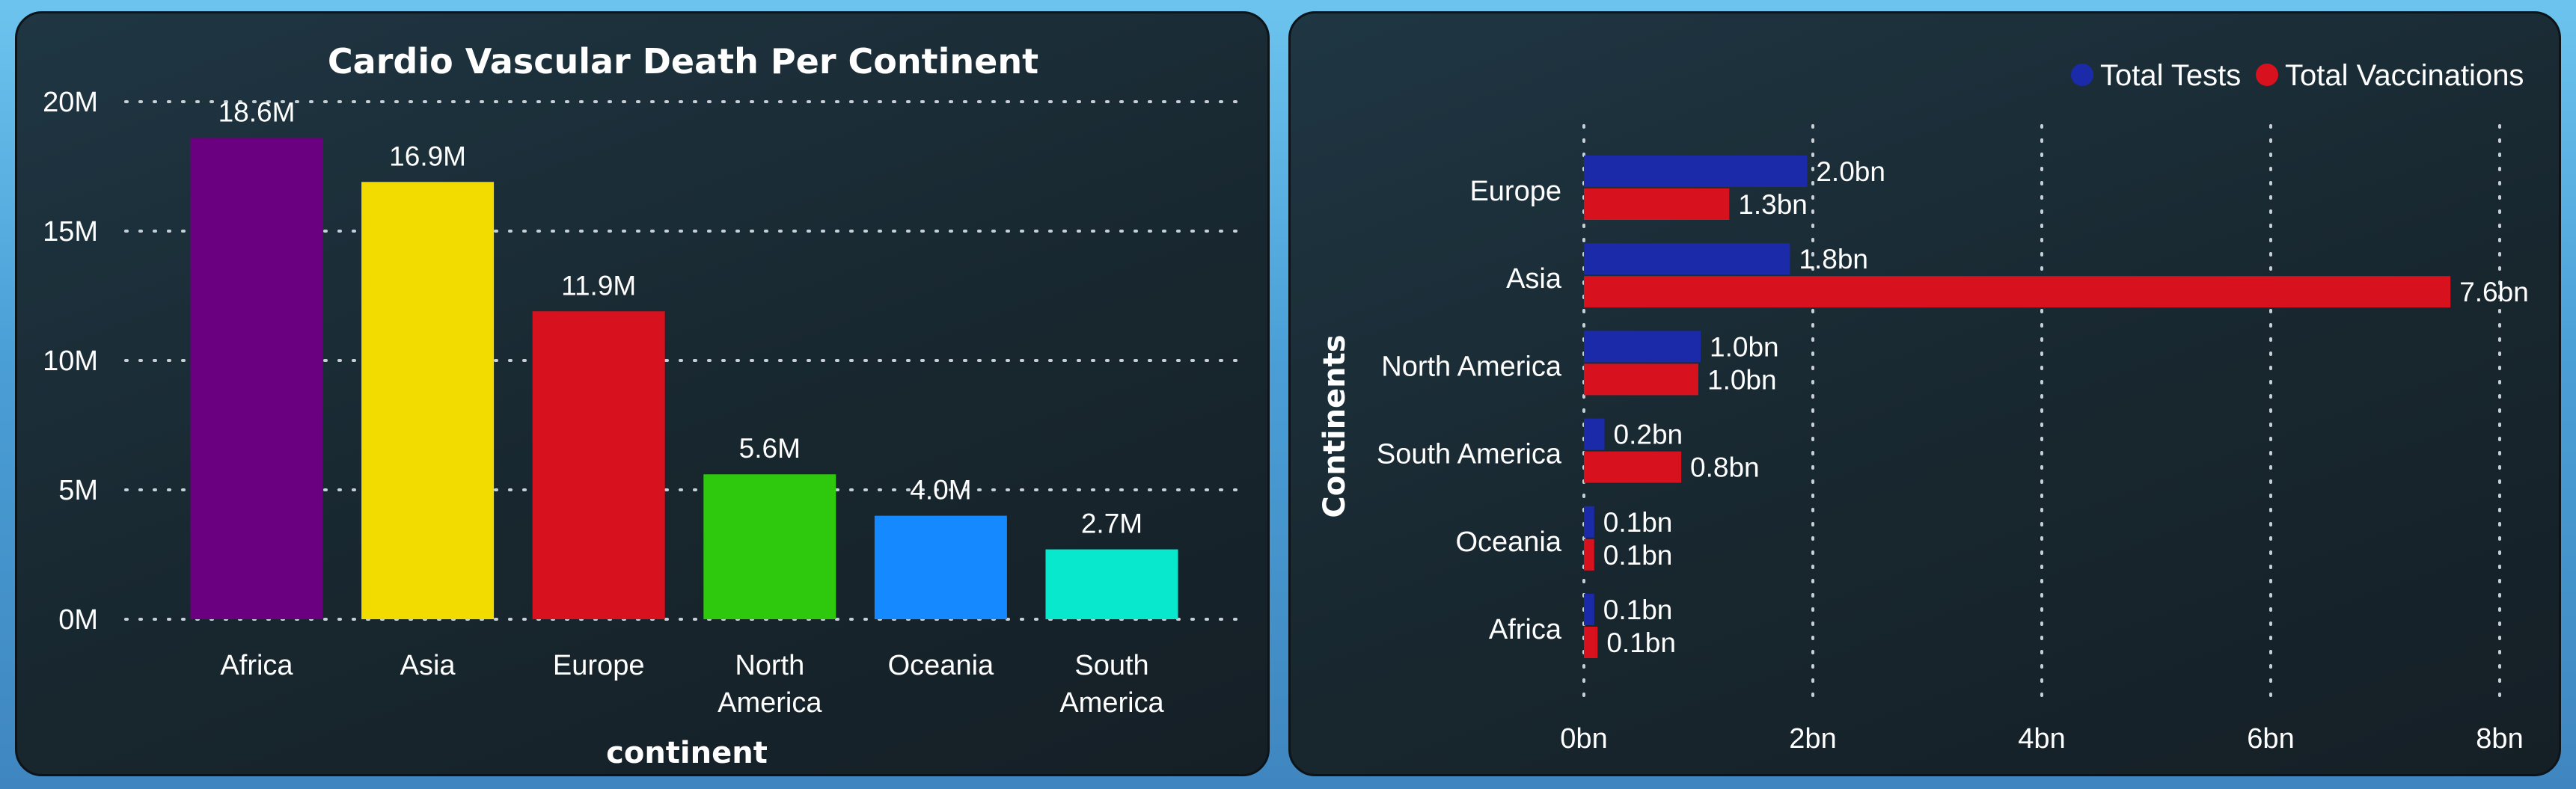 The height and width of the screenshot is (789, 2576). What do you see at coordinates (598, 285) in the screenshot?
I see `data-label: 11.9M` at bounding box center [598, 285].